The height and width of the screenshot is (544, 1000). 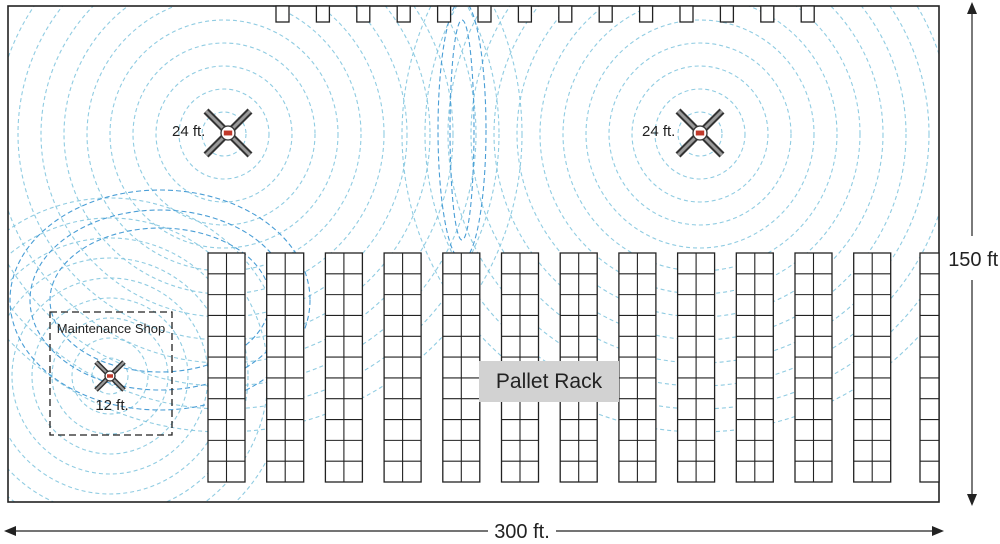 I want to click on maintenance-shop-label: Maintenance Shop, so click(x=111, y=328).